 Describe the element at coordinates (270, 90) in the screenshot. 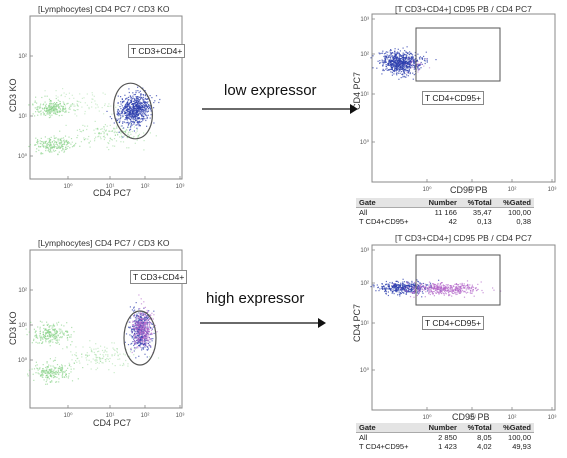

I see `low-expressor-label: low expressor` at that location.